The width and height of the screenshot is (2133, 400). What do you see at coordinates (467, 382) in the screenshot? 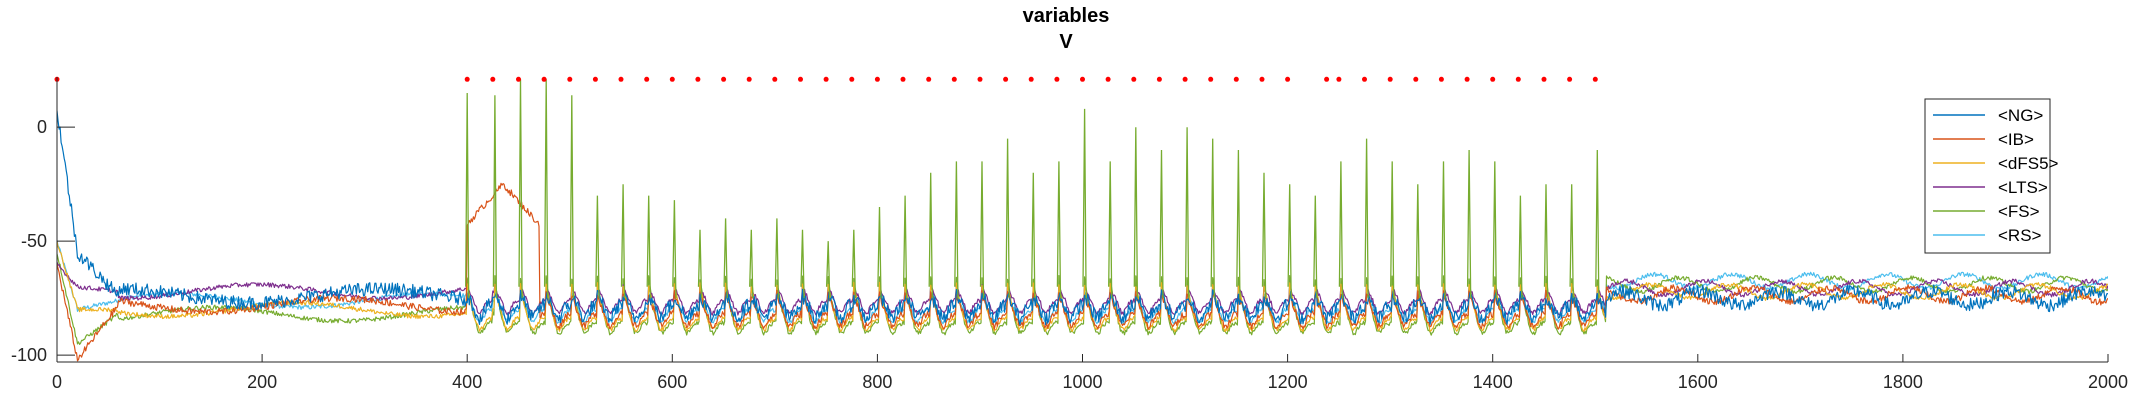
I see `x-tick-label: 400` at bounding box center [467, 382].